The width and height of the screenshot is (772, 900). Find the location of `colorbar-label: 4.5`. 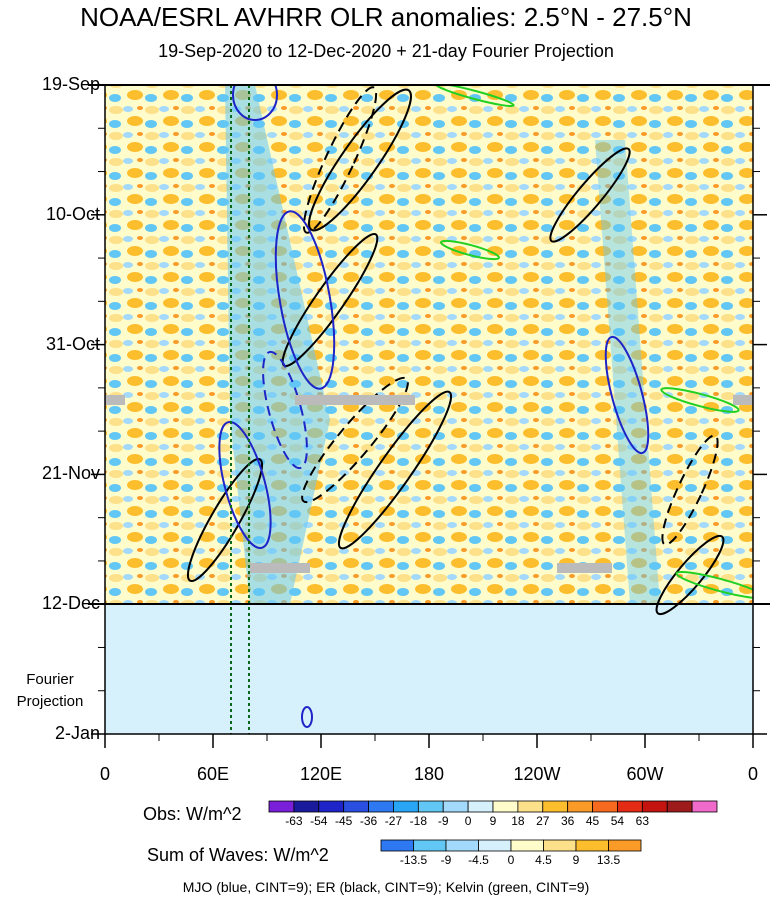

colorbar-label: 4.5 is located at coordinates (543, 860).